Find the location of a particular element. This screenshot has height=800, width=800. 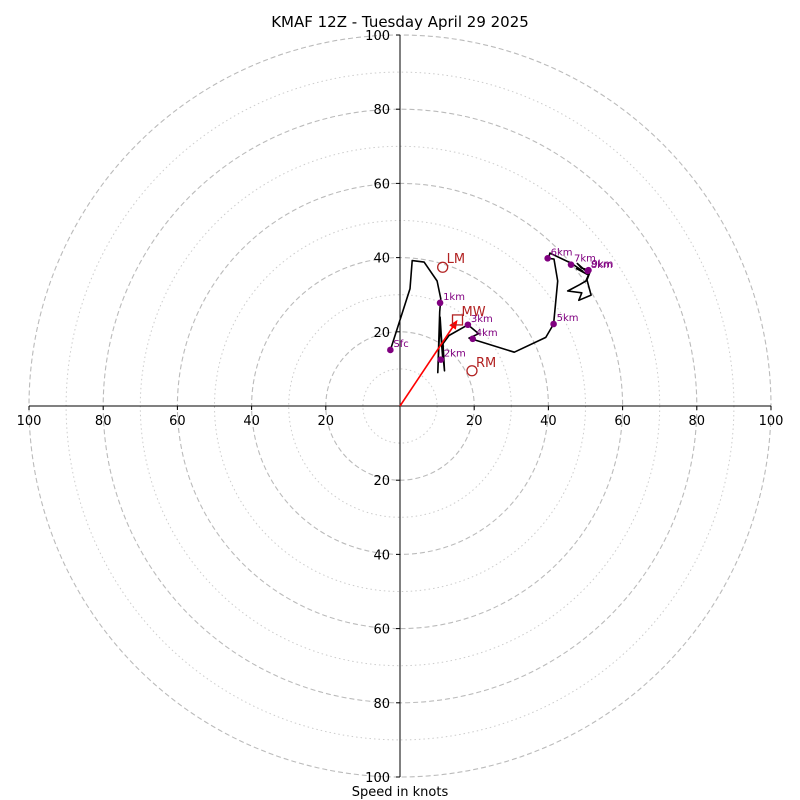

point-2km is located at coordinates (441, 359).